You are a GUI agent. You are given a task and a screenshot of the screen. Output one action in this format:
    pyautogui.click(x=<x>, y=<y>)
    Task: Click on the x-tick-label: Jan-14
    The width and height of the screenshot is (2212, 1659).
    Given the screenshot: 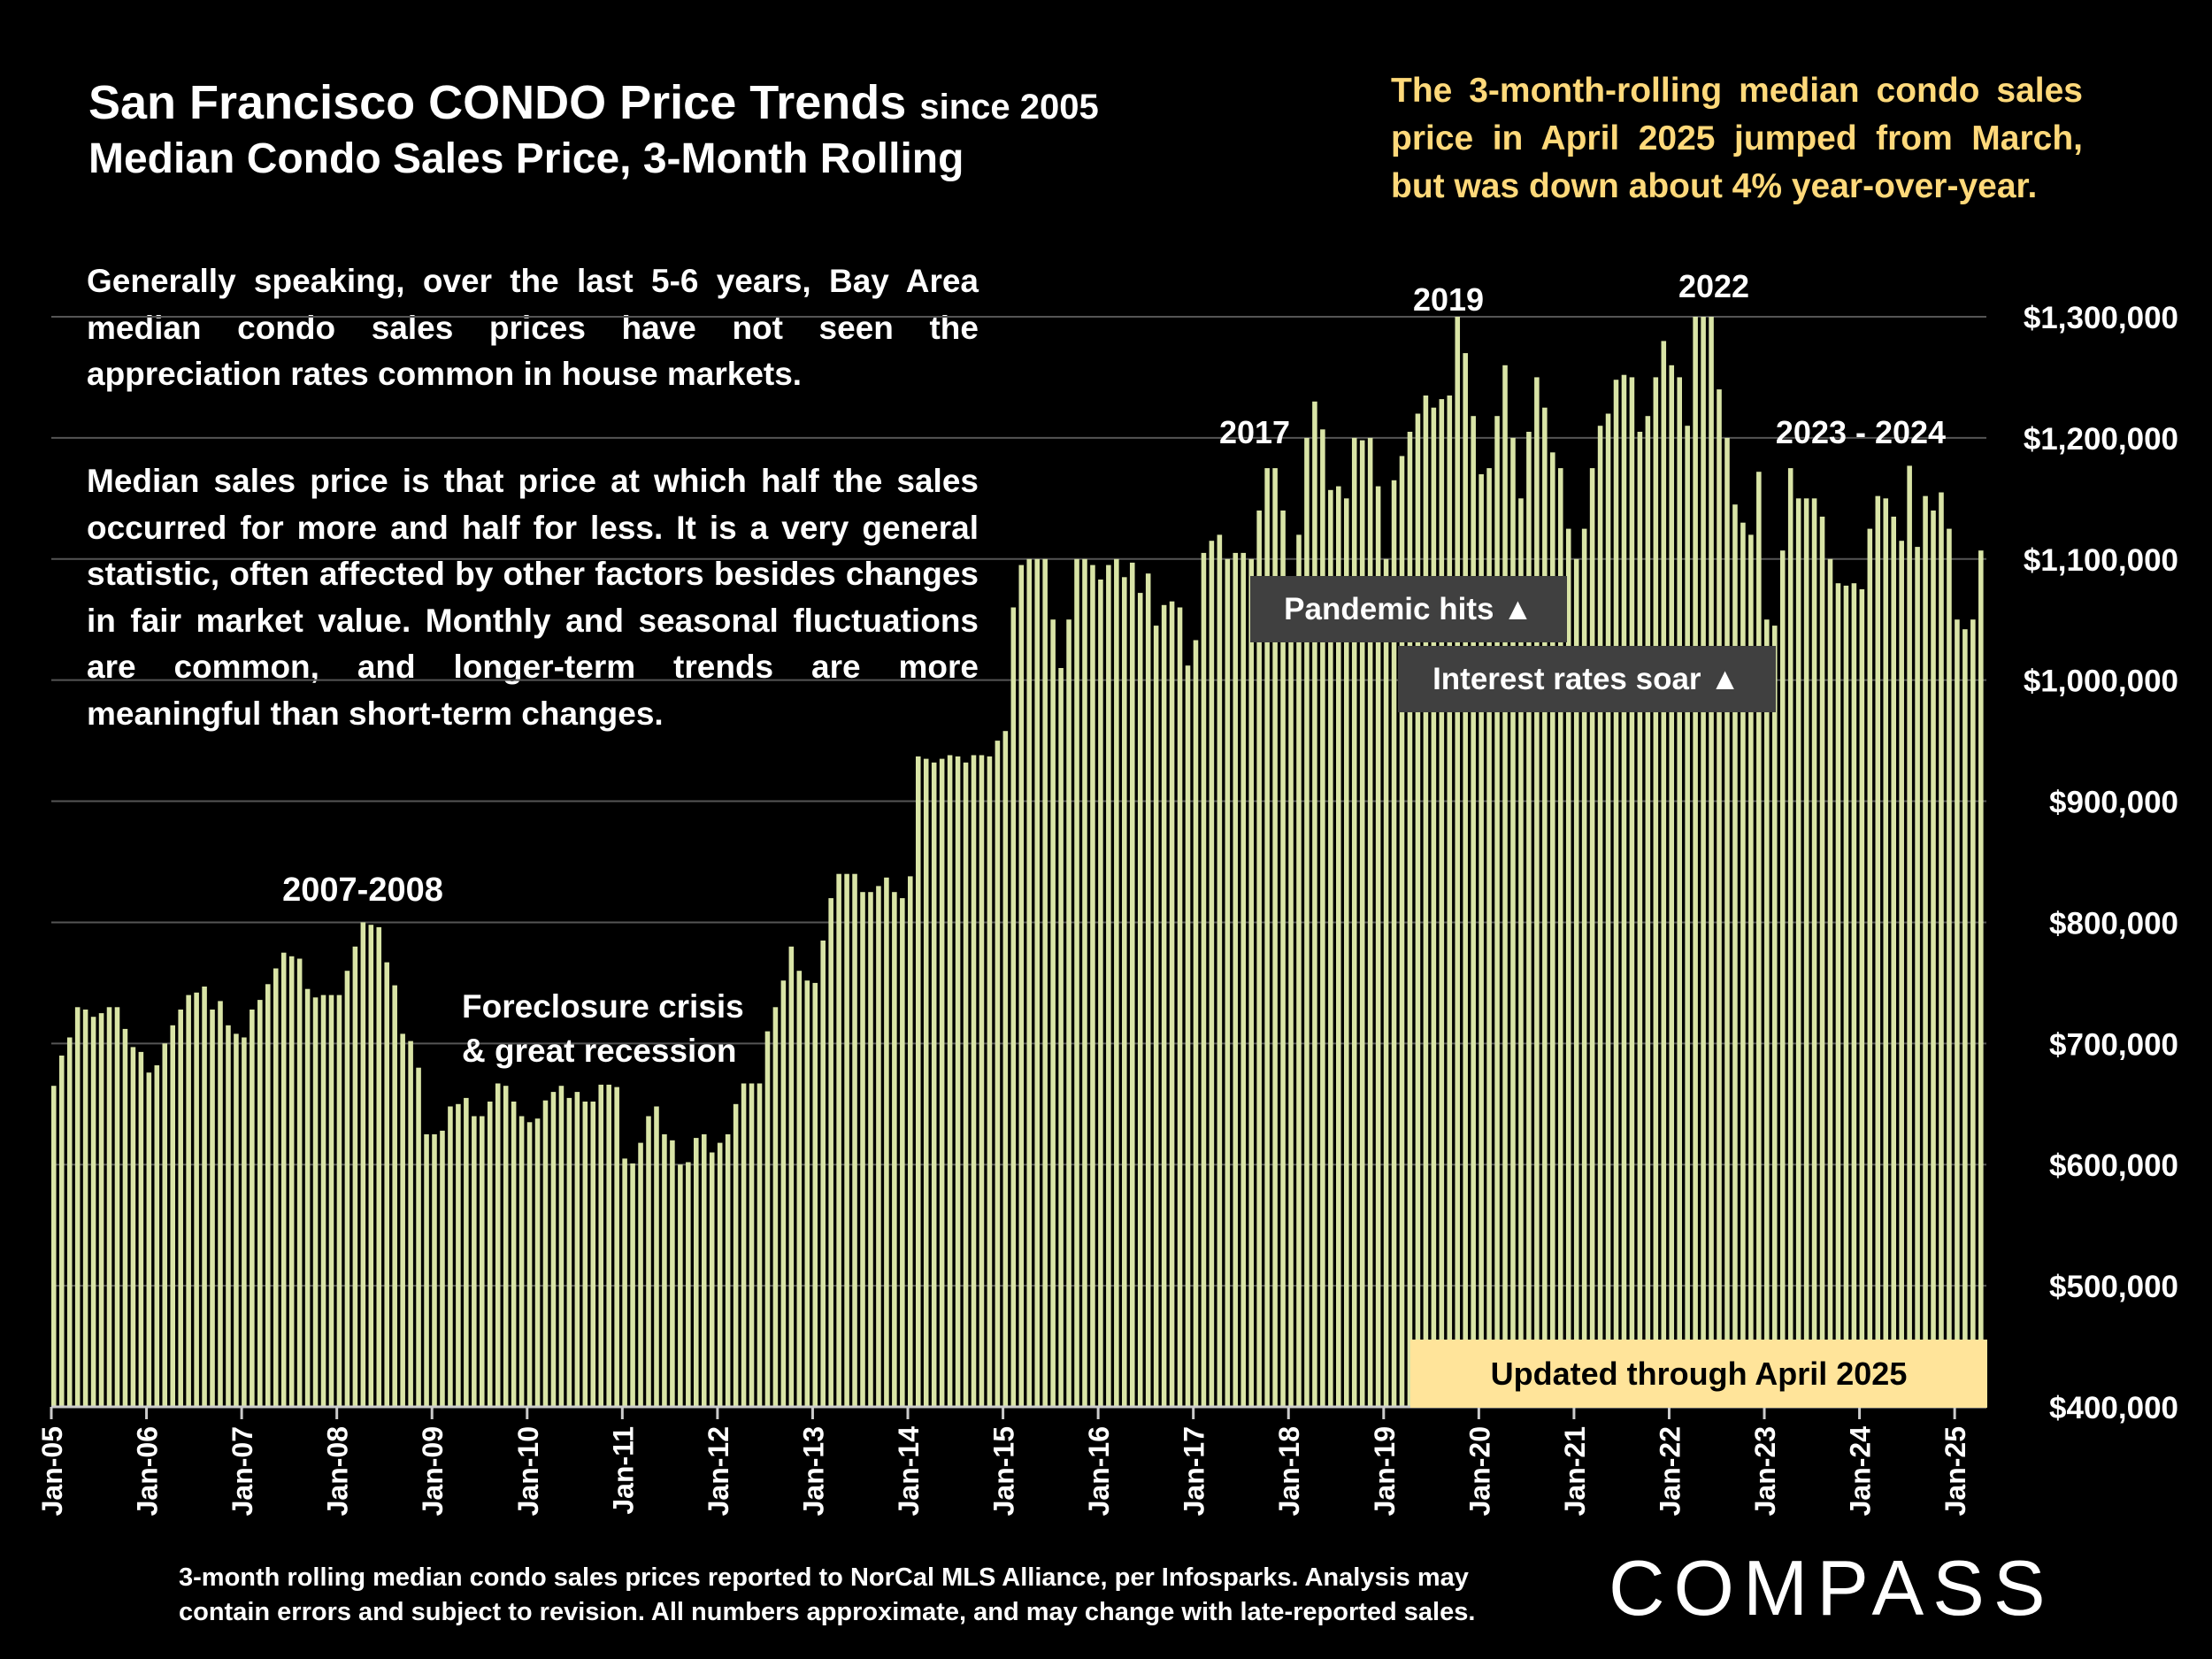 What is the action you would take?
    pyautogui.click(x=909, y=1471)
    